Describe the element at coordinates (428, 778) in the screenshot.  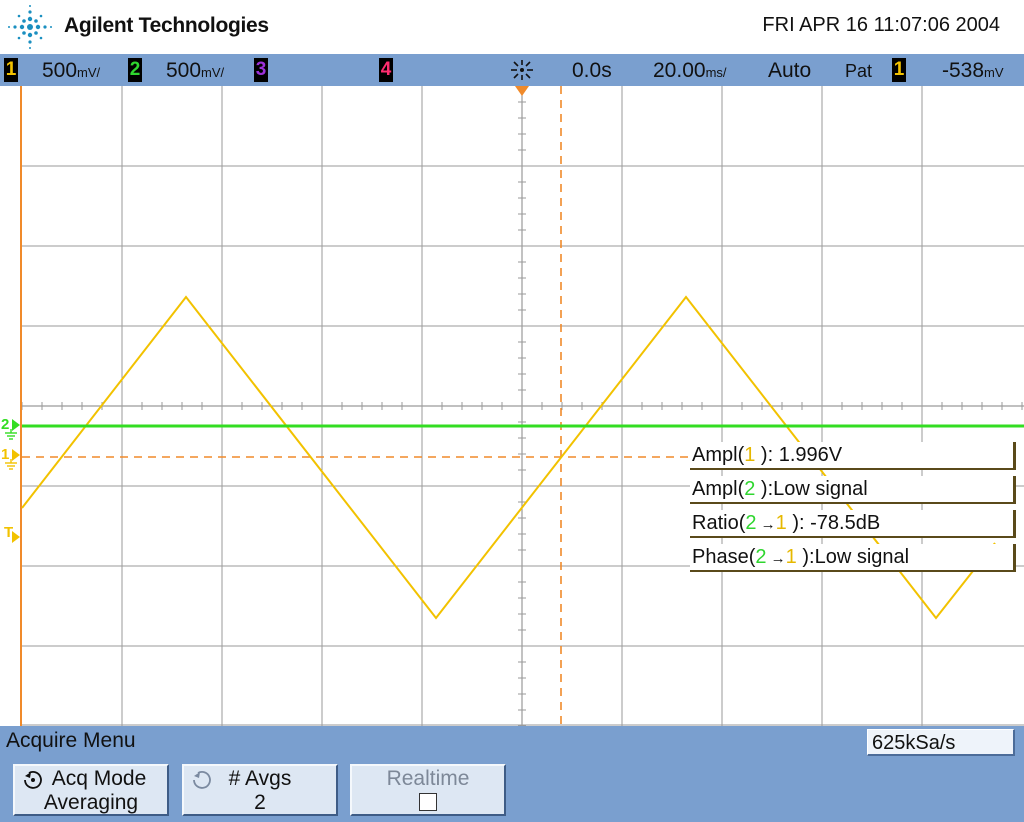
I see `softkey-label: Realtime` at that location.